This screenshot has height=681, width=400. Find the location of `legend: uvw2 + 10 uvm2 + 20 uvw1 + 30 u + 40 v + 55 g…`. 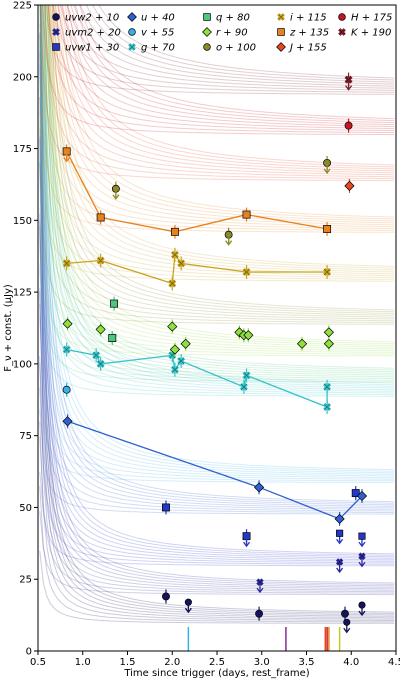

legend: uvw2 + 10 uvm2 + 20 uvw1 + 30 u + 40 v + 55 g… is located at coordinates (222, 33).